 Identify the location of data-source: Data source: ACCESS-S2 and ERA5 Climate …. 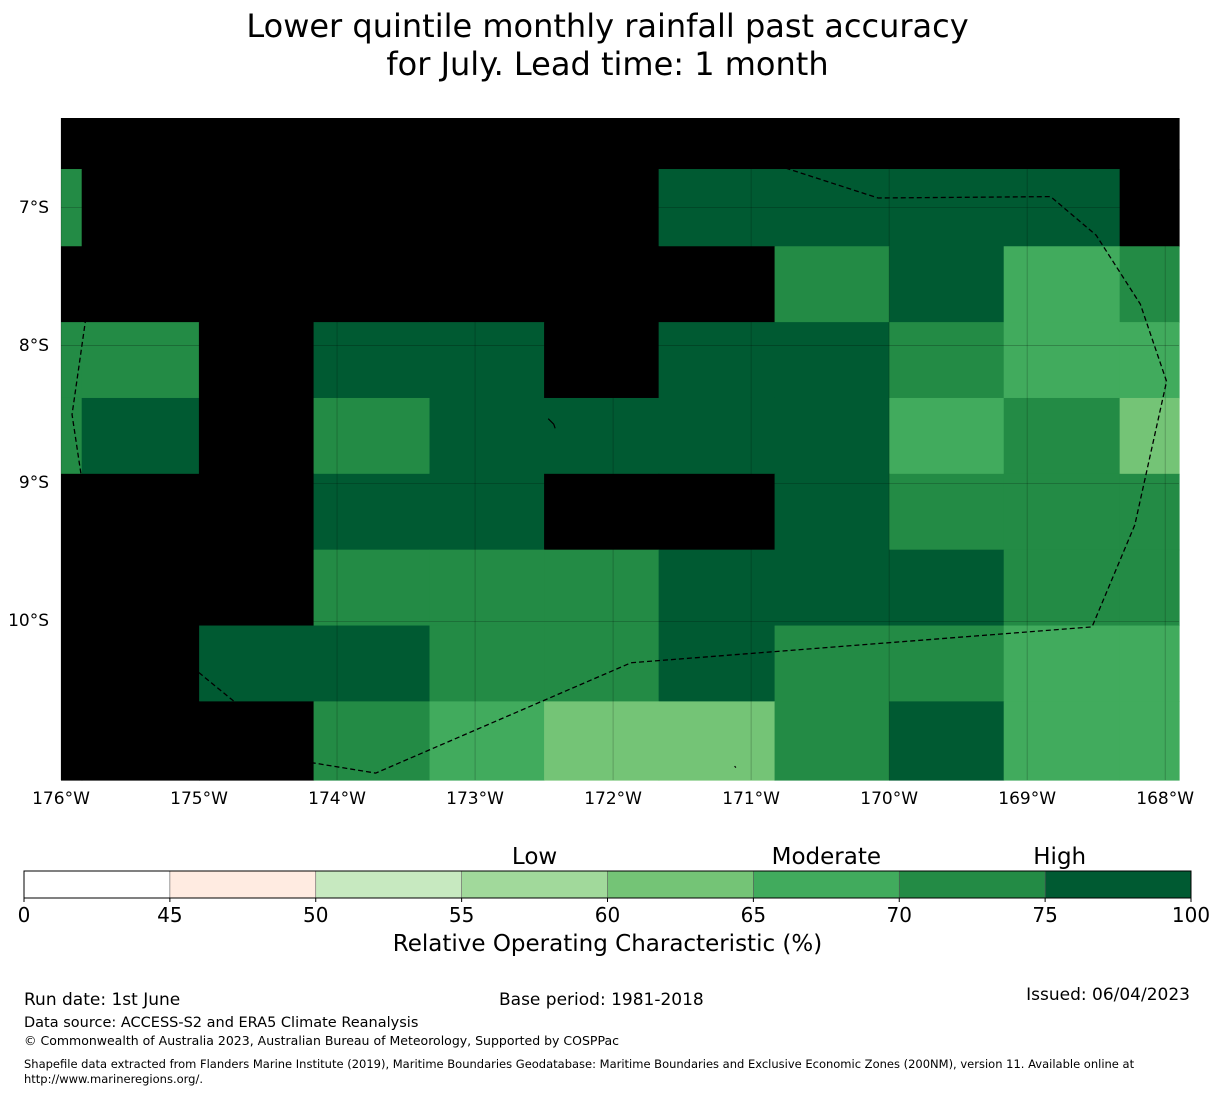
(221, 1023).